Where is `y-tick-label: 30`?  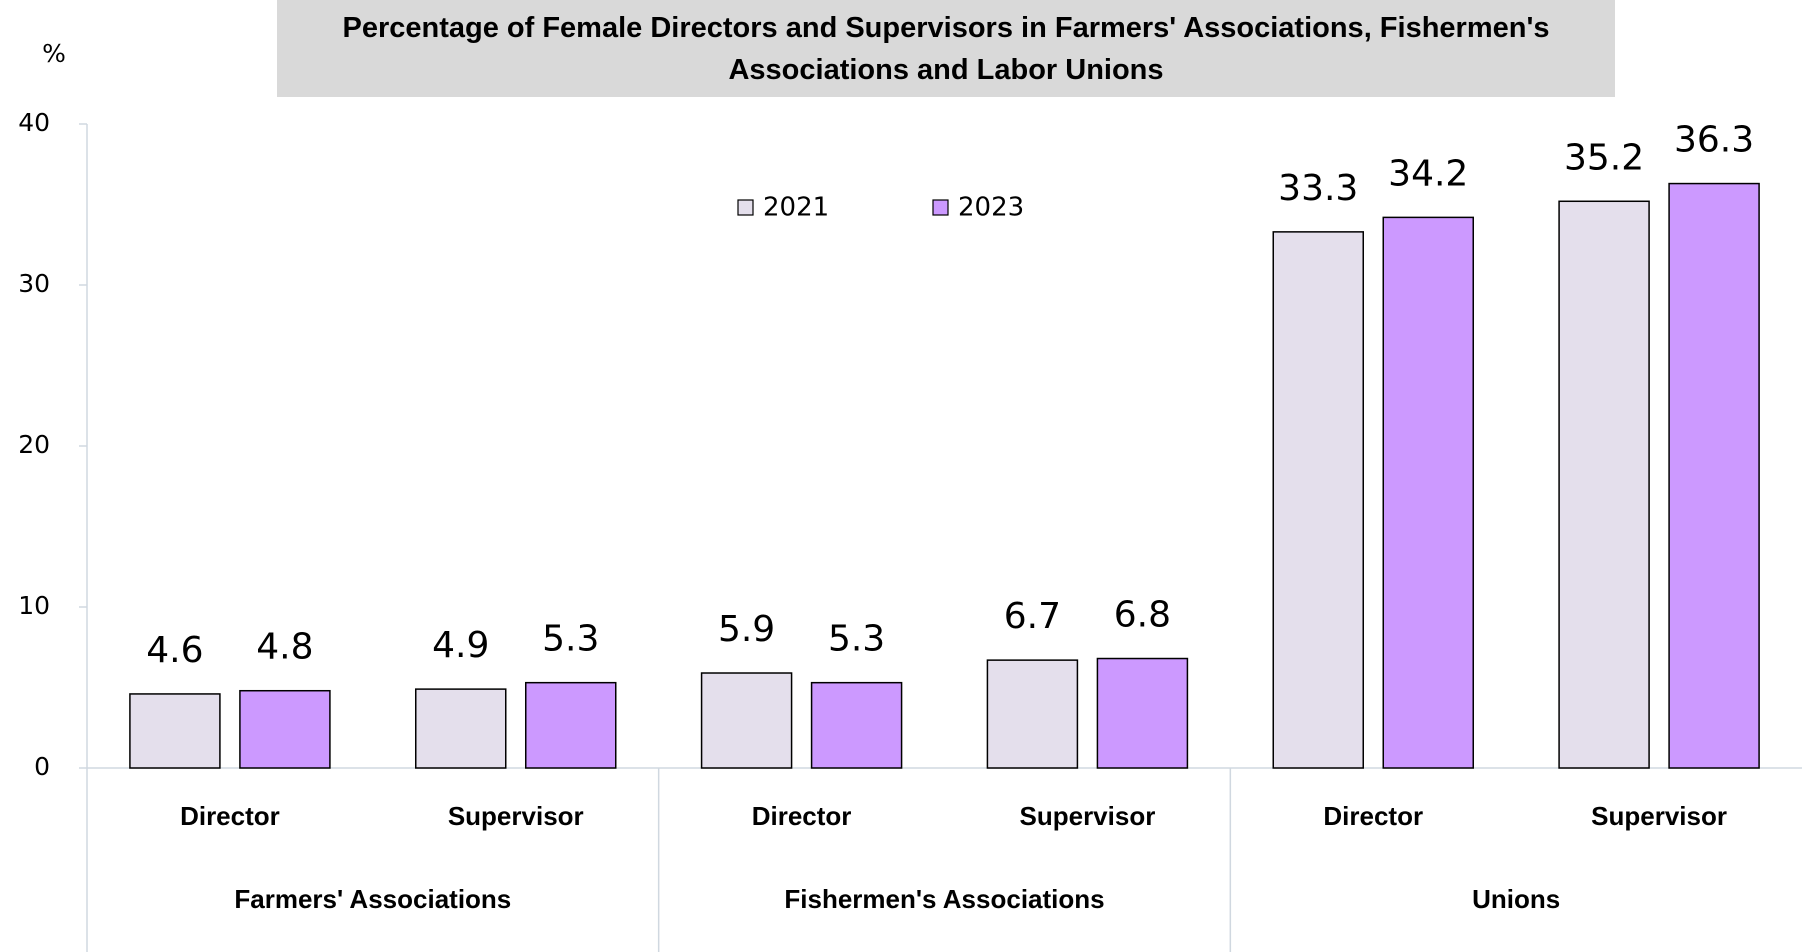 y-tick-label: 30 is located at coordinates (34, 283).